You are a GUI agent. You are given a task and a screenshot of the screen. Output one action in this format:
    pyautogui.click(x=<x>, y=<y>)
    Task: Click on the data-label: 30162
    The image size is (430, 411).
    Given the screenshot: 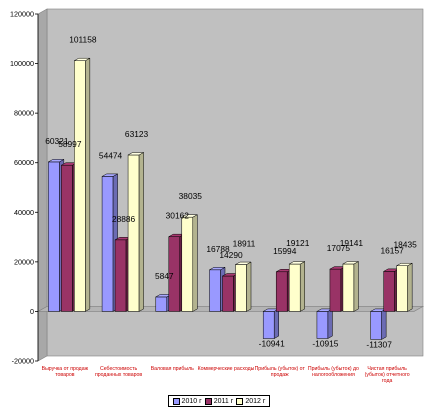 What is the action you would take?
    pyautogui.click(x=178, y=216)
    